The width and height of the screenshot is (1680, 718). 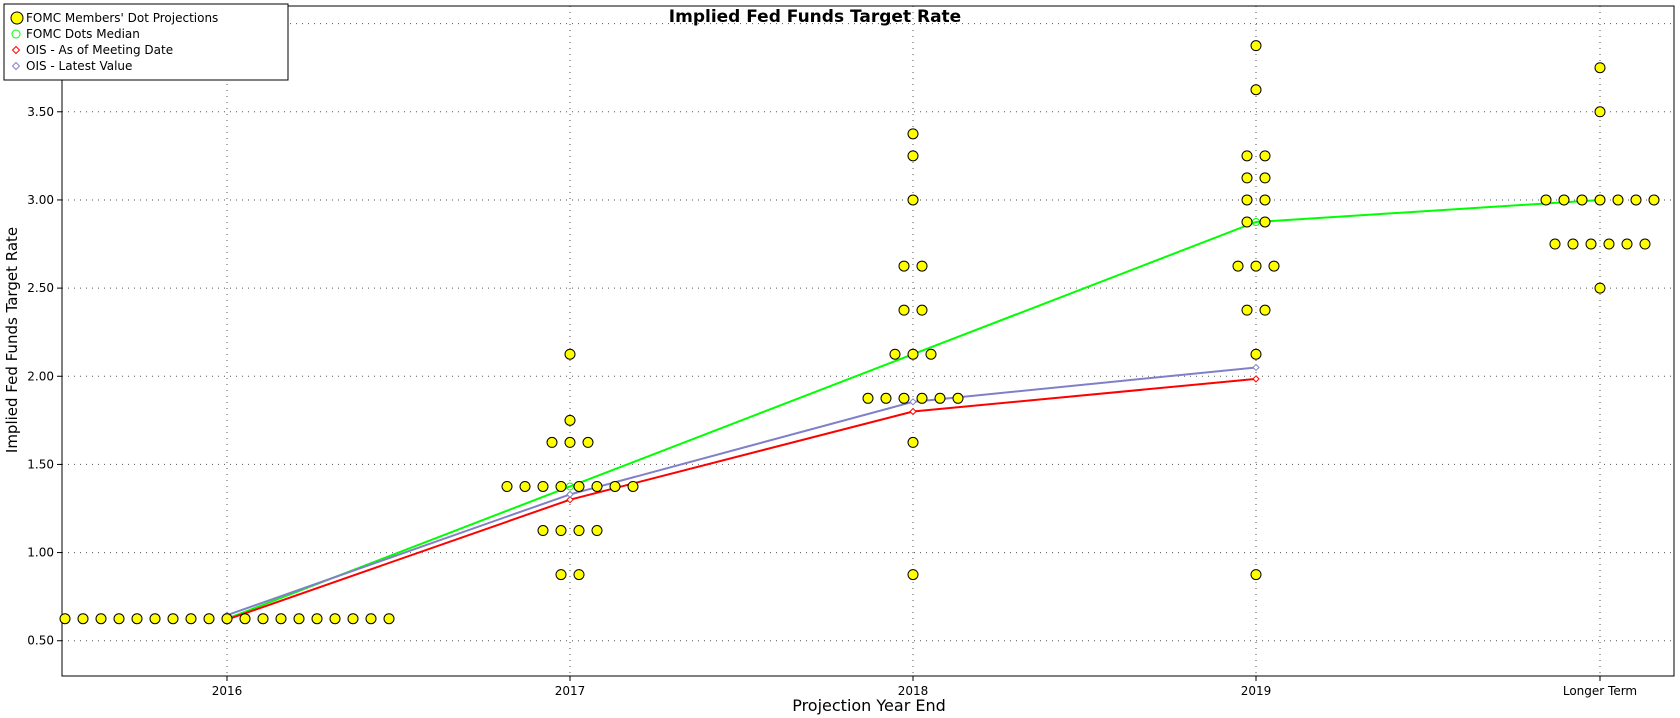 I want to click on y-axis-label: Implied Fed Funds Target Rate, so click(x=12, y=340).